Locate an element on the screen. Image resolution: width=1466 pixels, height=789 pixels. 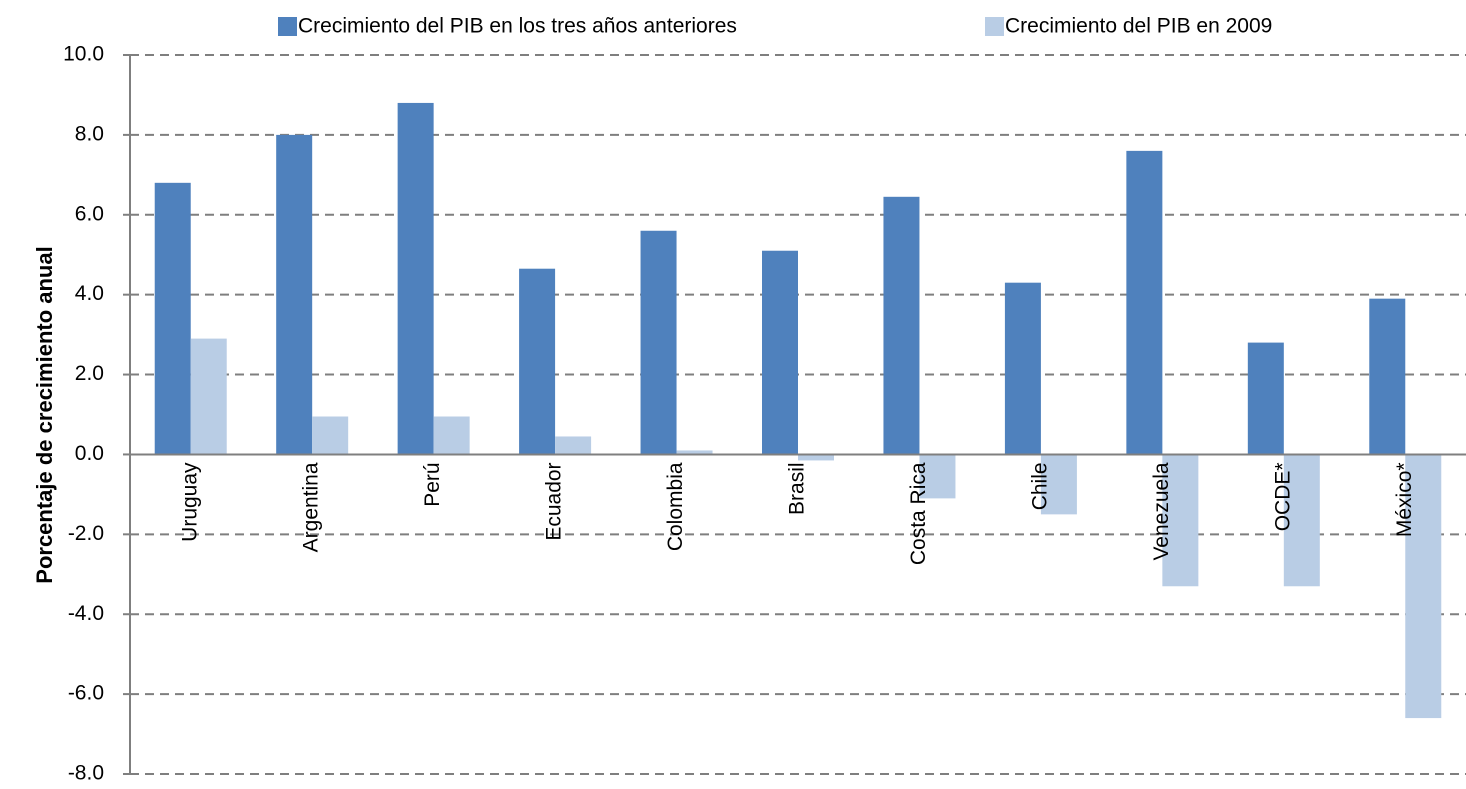
y-tick-label: -2.0 is located at coordinates (86, 533).